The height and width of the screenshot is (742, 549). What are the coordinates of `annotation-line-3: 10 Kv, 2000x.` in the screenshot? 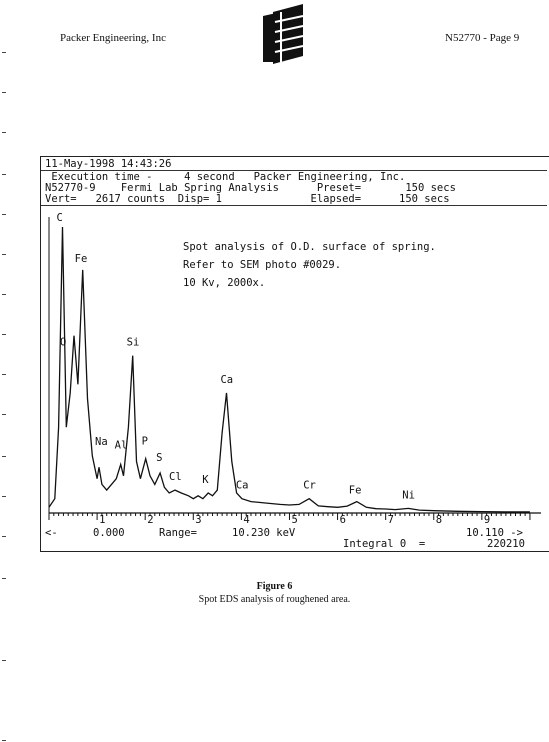 It's located at (224, 283).